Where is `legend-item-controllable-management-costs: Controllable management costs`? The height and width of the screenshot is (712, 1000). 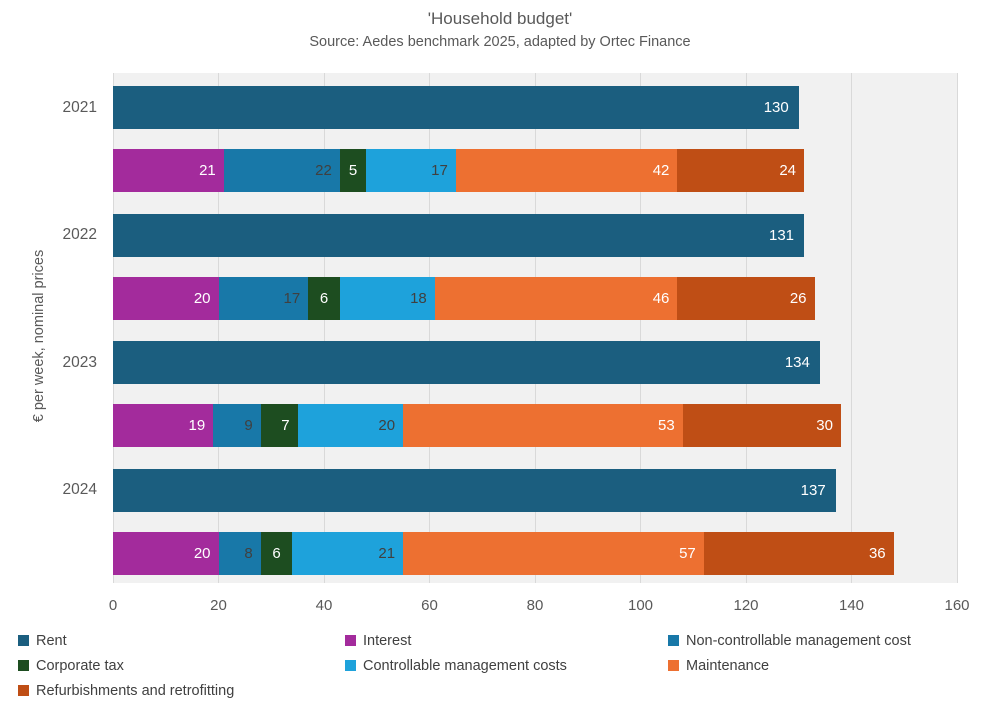 legend-item-controllable-management-costs: Controllable management costs is located at coordinates (506, 666).